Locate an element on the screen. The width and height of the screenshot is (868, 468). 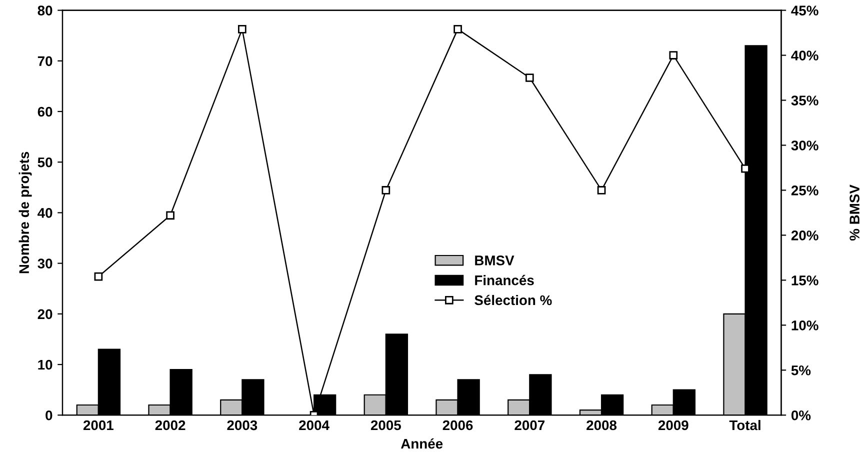
y-tick-label: 10 is located at coordinates (45, 365).